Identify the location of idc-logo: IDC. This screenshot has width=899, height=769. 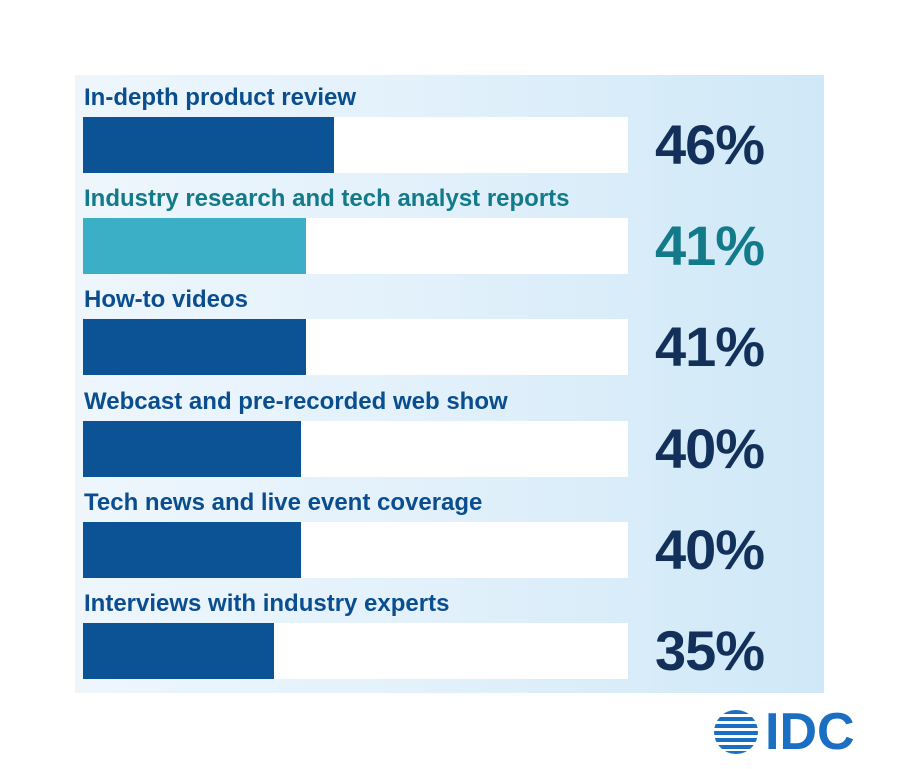
(793, 732).